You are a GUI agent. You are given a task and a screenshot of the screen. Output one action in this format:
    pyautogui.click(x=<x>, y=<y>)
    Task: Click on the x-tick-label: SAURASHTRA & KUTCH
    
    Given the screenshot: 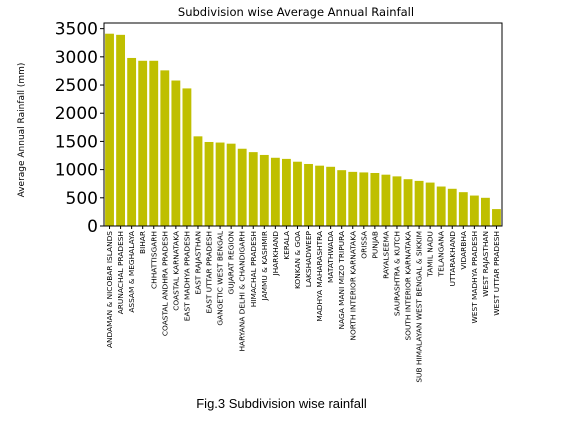 What is the action you would take?
    pyautogui.click(x=396, y=273)
    